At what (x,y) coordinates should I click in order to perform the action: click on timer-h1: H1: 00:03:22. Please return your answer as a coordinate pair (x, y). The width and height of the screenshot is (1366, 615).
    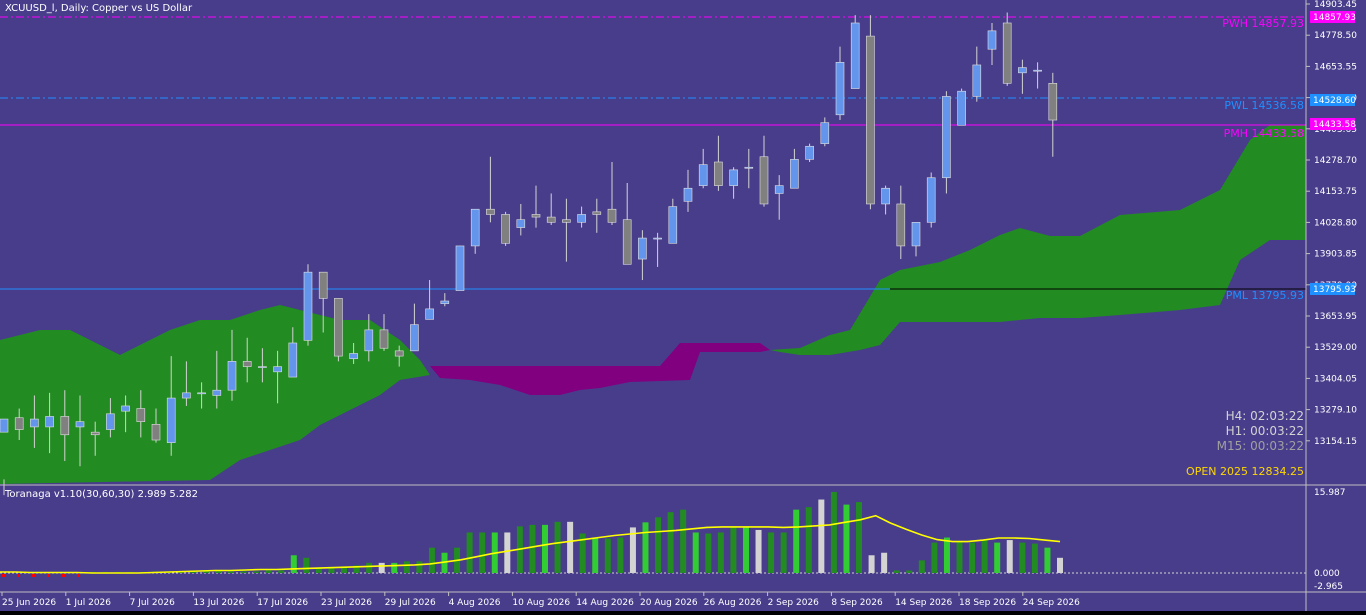
    Looking at the image, I should click on (1264, 431).